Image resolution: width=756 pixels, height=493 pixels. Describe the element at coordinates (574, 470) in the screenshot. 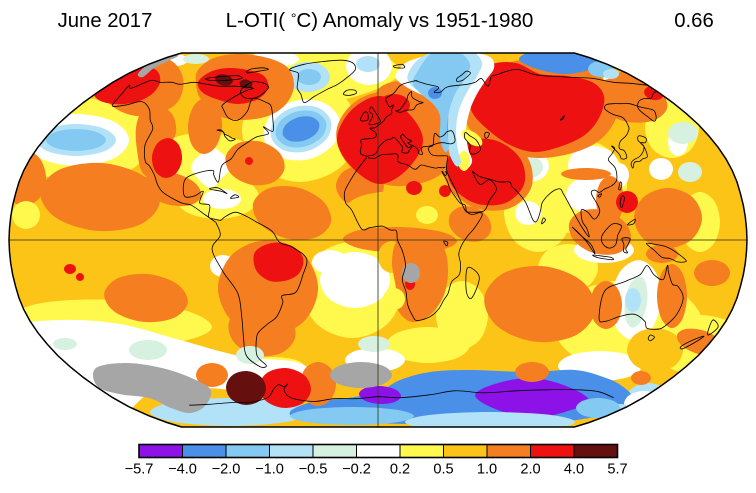

I see `svg-text: 4.0` at that location.